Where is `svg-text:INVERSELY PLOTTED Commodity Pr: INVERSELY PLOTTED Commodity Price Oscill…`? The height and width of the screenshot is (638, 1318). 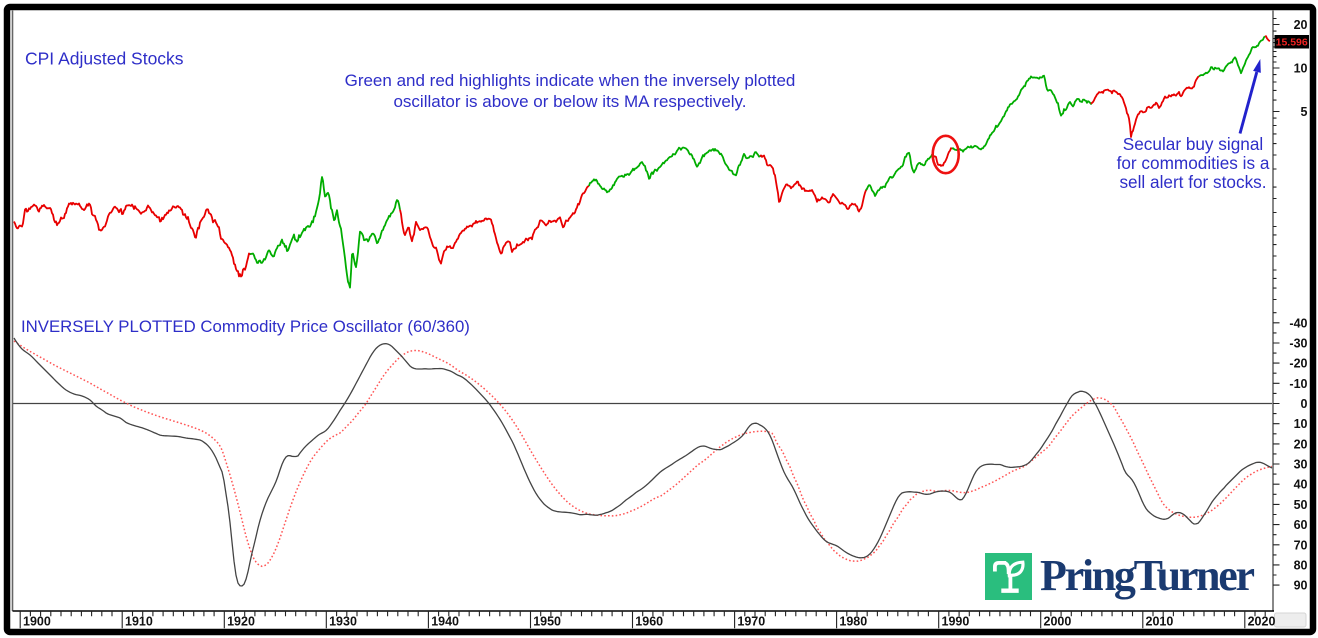
svg-text:INVERSELY PLOTTED Commodity Pr: INVERSELY PLOTTED Commodity Price Oscill… is located at coordinates (245, 326).